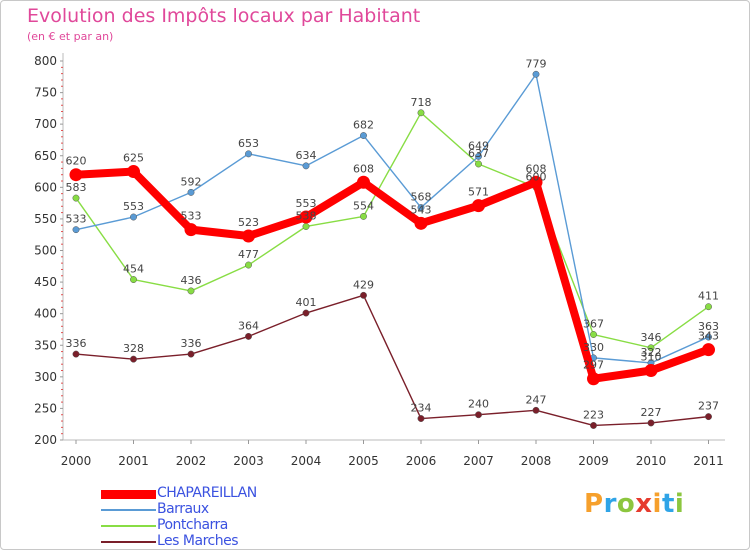 The width and height of the screenshot is (750, 550). What do you see at coordinates (708, 336) in the screenshot?
I see `data-label-chapareillan: 343` at bounding box center [708, 336].